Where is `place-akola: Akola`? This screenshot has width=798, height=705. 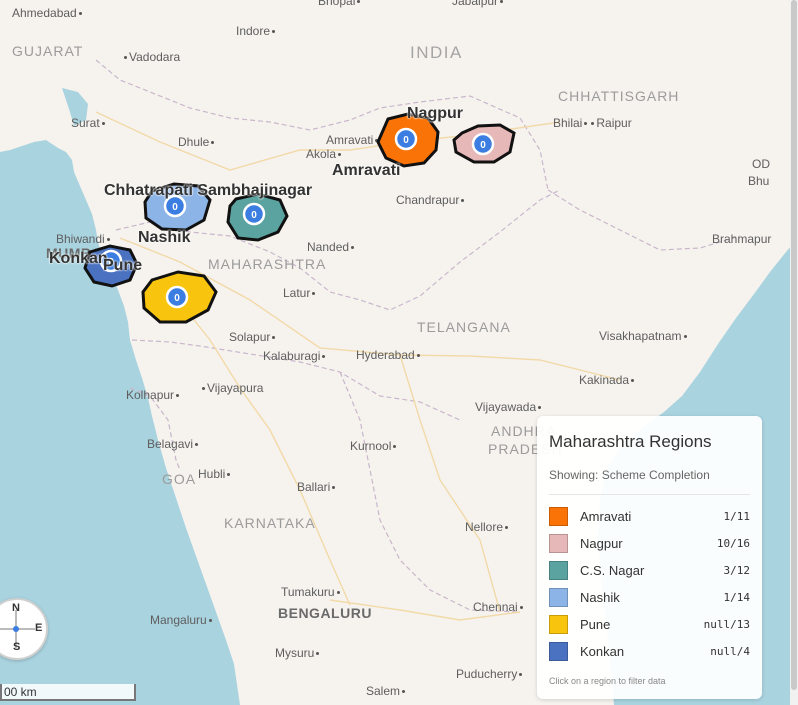 place-akola: Akola is located at coordinates (324, 154).